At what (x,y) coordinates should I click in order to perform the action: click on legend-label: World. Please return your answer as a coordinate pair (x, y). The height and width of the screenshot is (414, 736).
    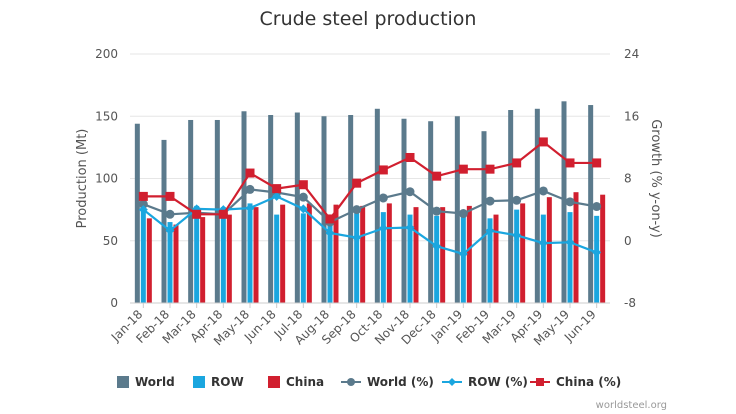
    Looking at the image, I should click on (155, 382).